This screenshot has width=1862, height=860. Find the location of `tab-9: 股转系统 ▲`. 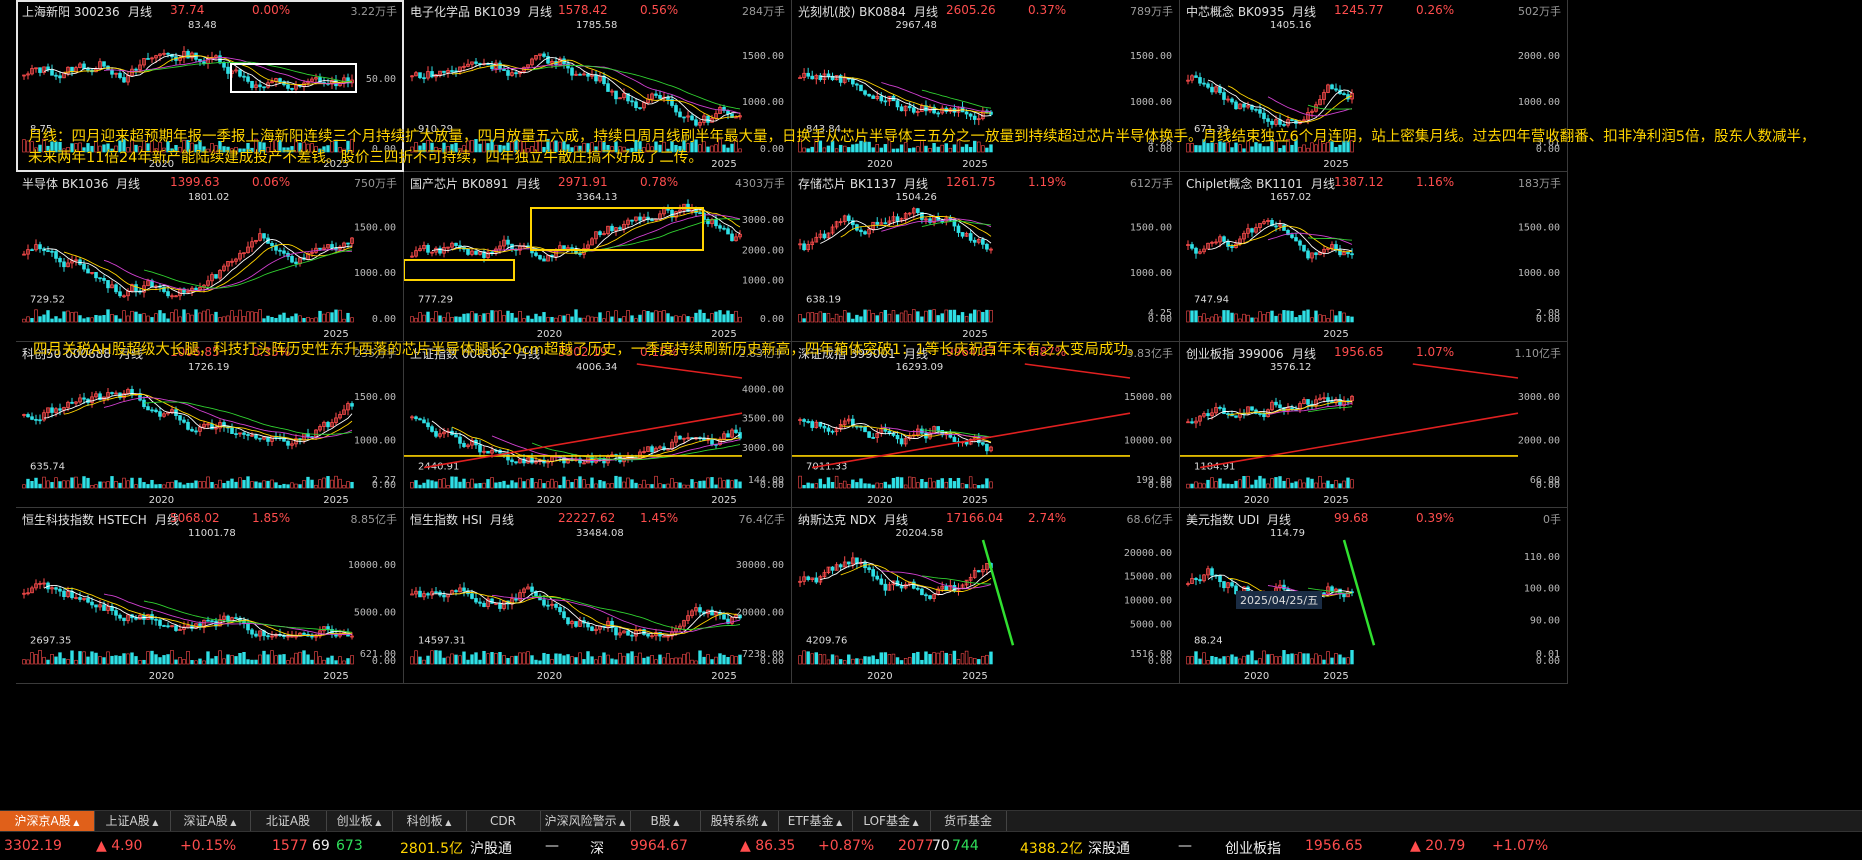

tab-9: 股转系统 ▲ is located at coordinates (739, 821).